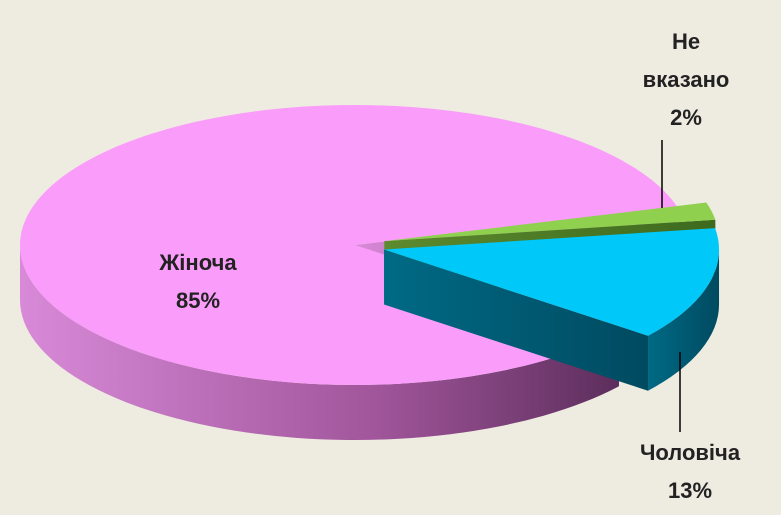  I want to click on slice-side, so click(684, 320).